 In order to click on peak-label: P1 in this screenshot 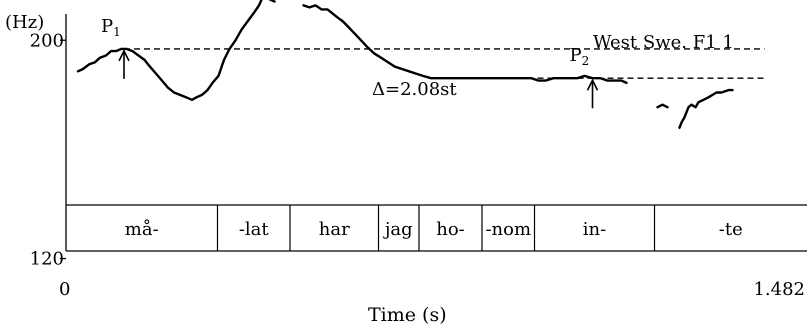, I will do `click(111, 27)`.